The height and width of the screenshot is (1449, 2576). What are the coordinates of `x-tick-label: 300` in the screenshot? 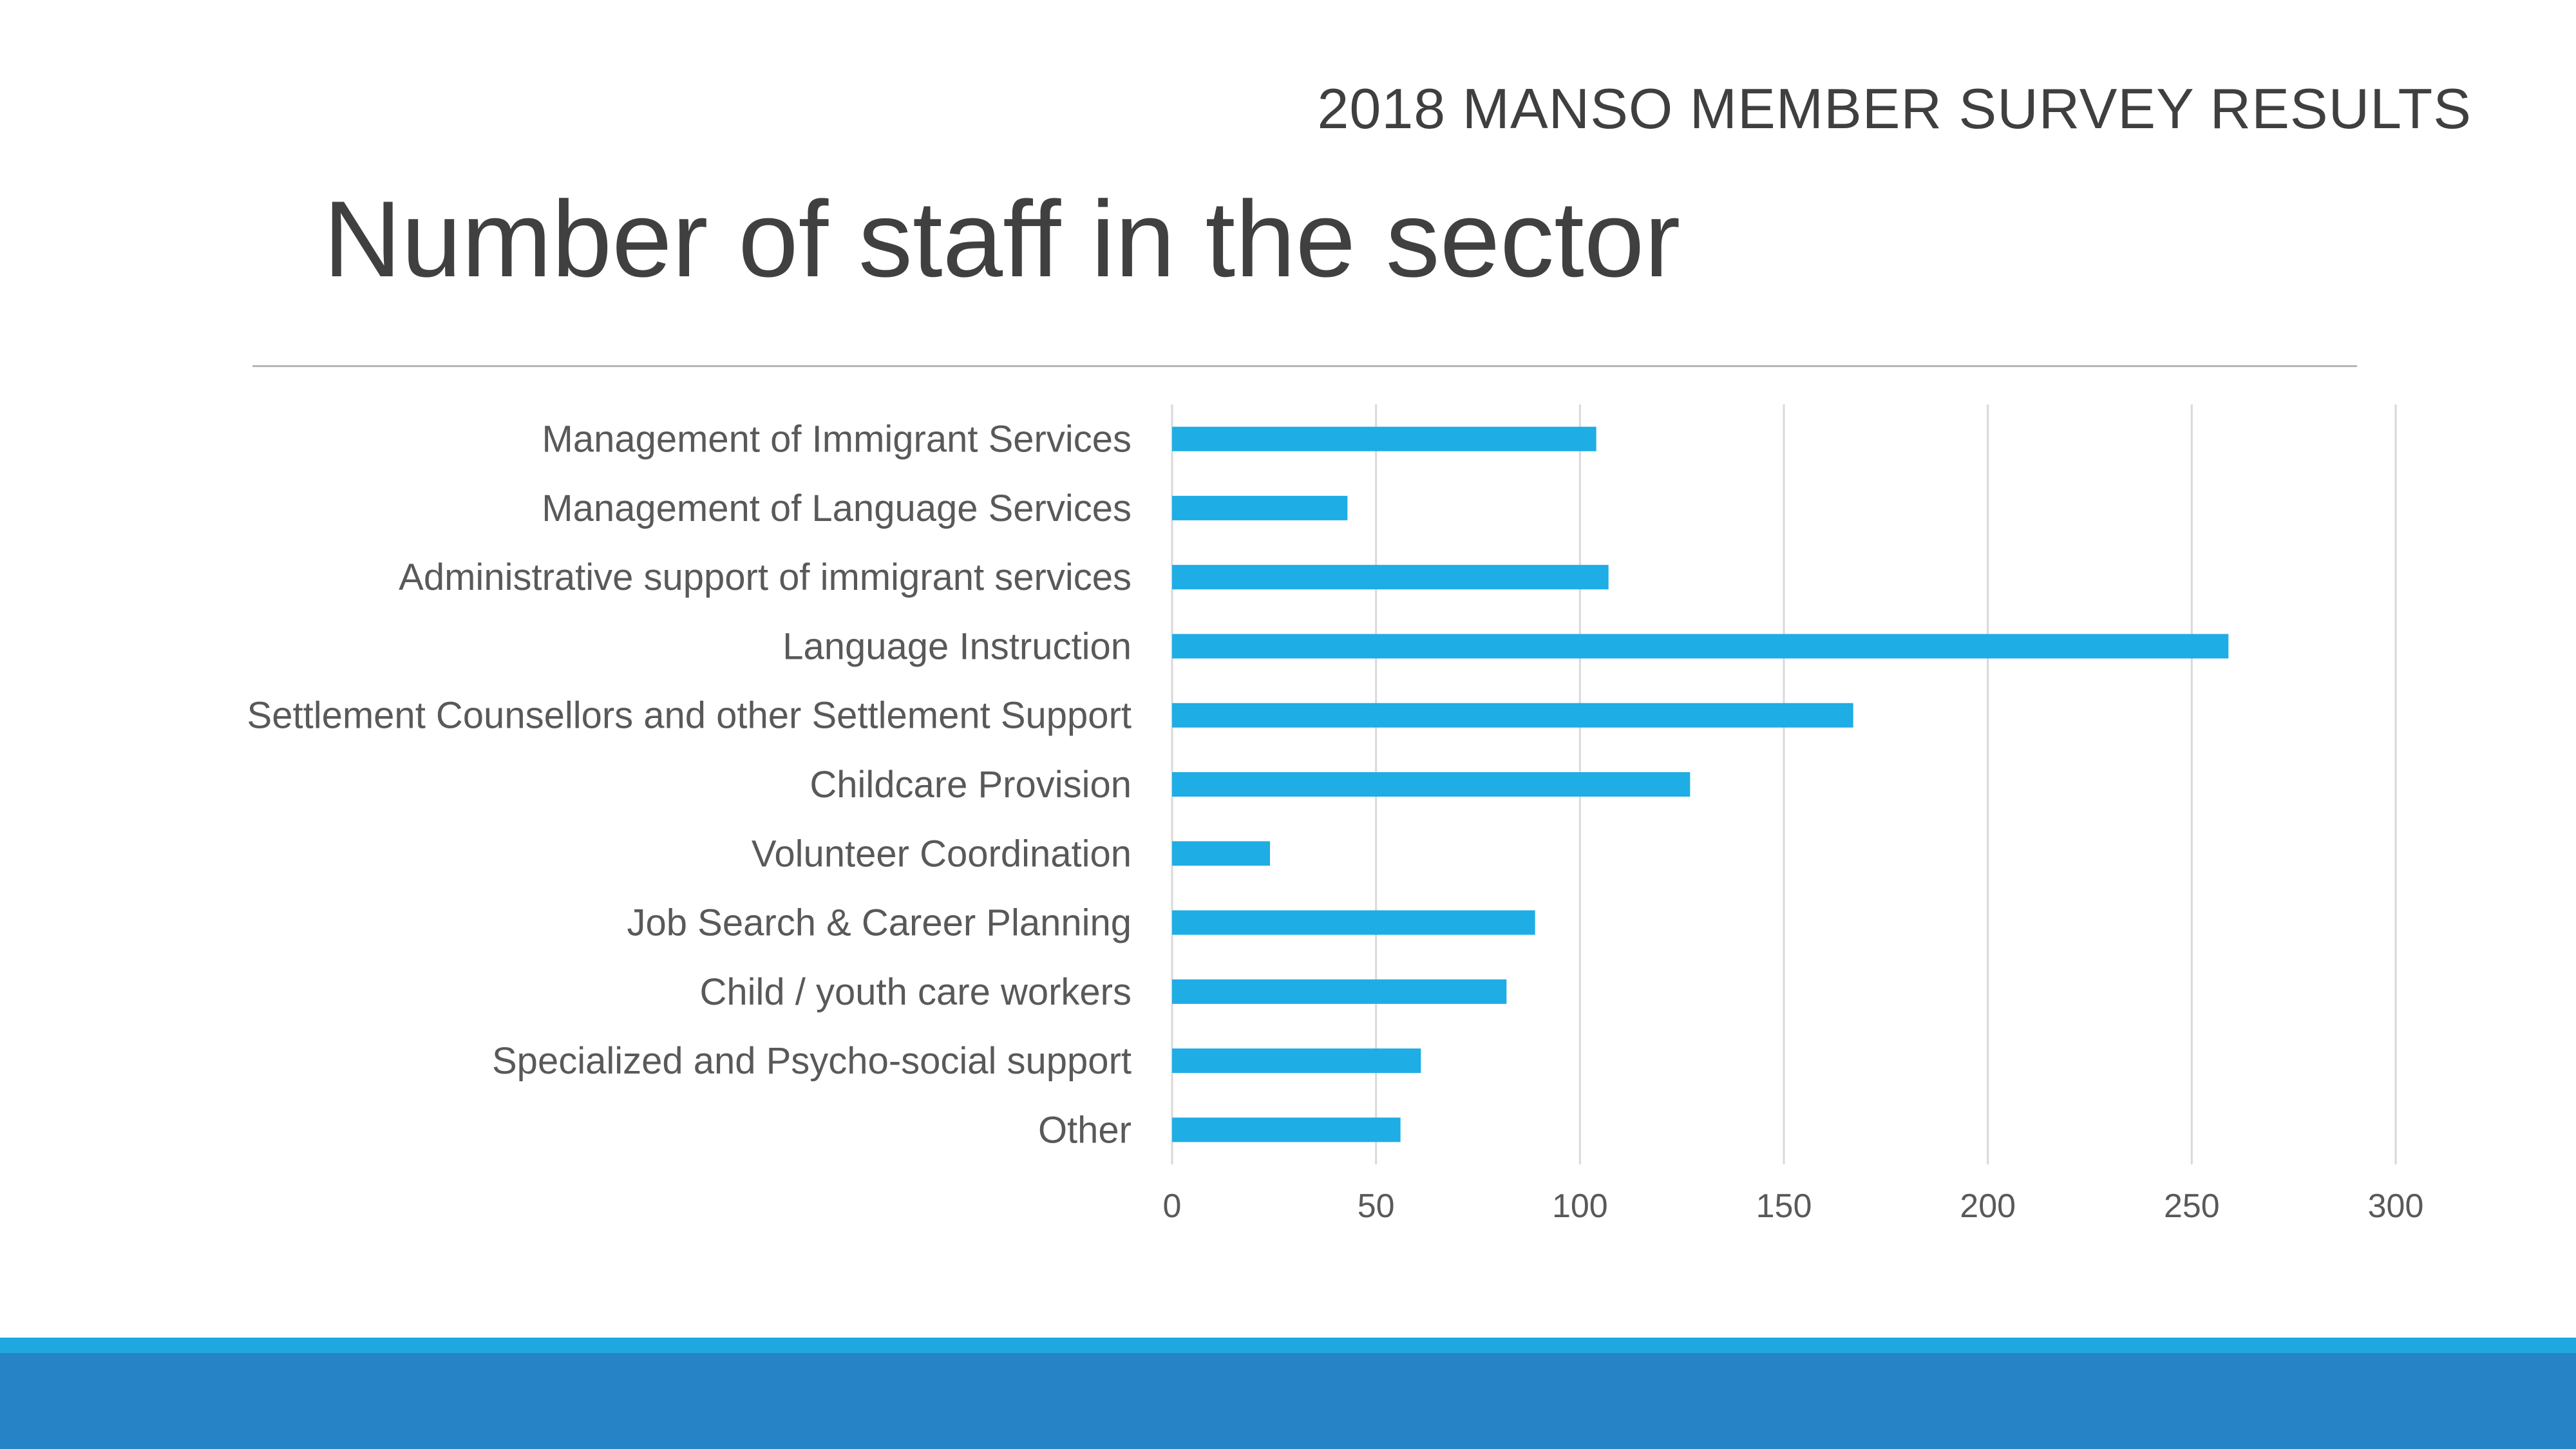 It's located at (2396, 1206).